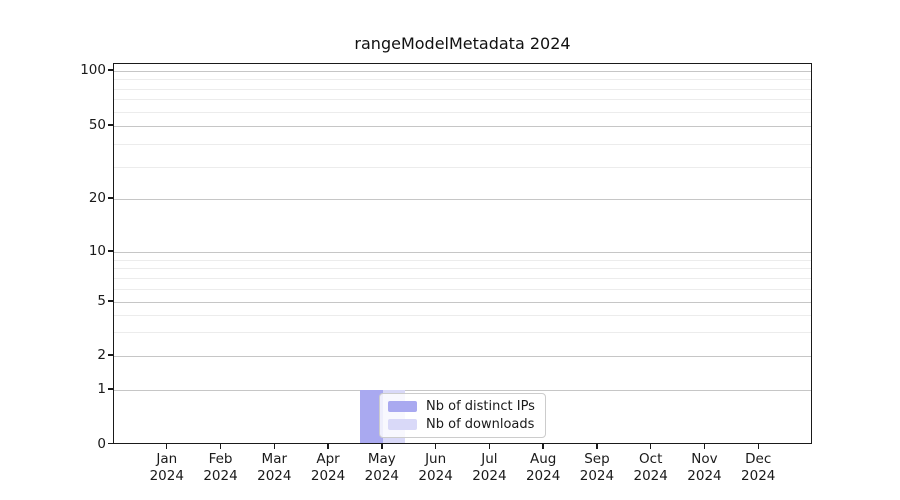 The width and height of the screenshot is (900, 500). What do you see at coordinates (489, 467) in the screenshot?
I see `x-tick-label: Jul 2024` at bounding box center [489, 467].